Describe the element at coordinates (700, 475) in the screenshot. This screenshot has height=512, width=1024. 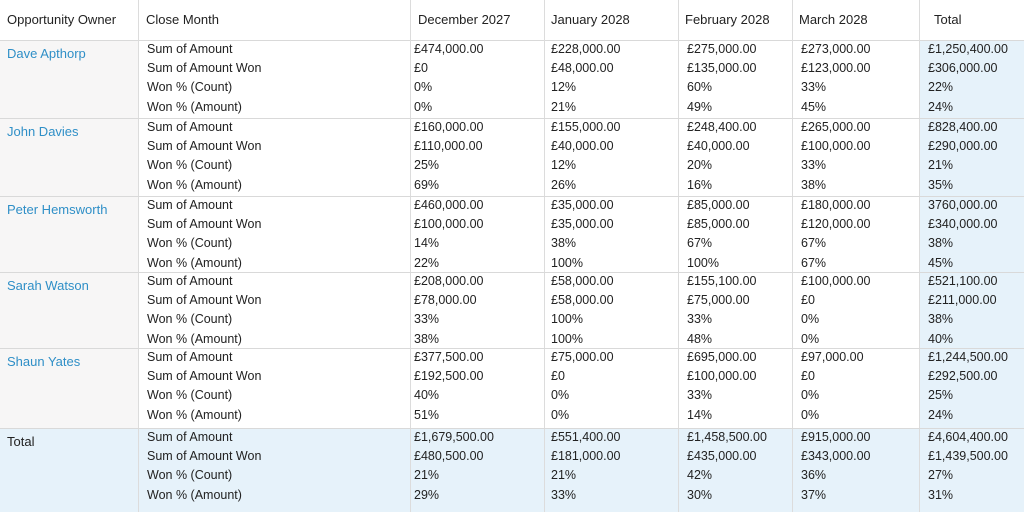
I see `value-cell: 42%` at that location.